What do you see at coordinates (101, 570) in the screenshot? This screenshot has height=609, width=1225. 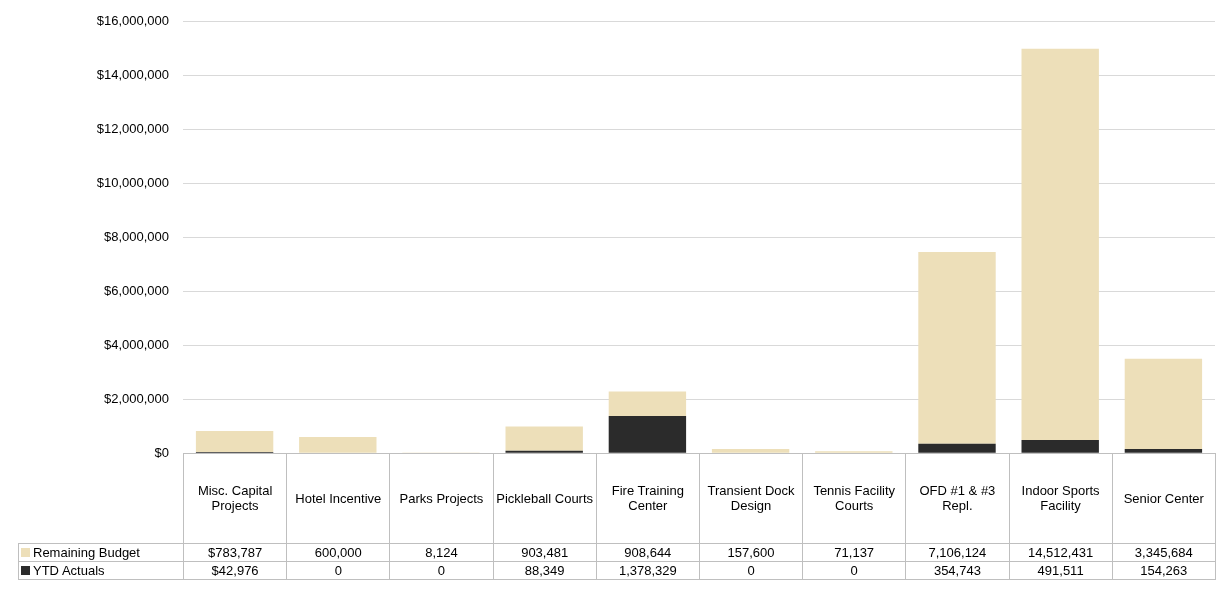 I see `legend-label: YTD Actuals` at bounding box center [101, 570].